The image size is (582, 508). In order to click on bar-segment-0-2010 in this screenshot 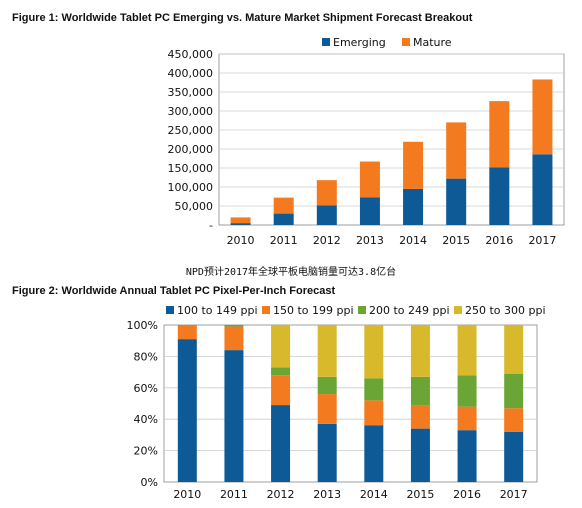, I will do `click(187, 410)`.